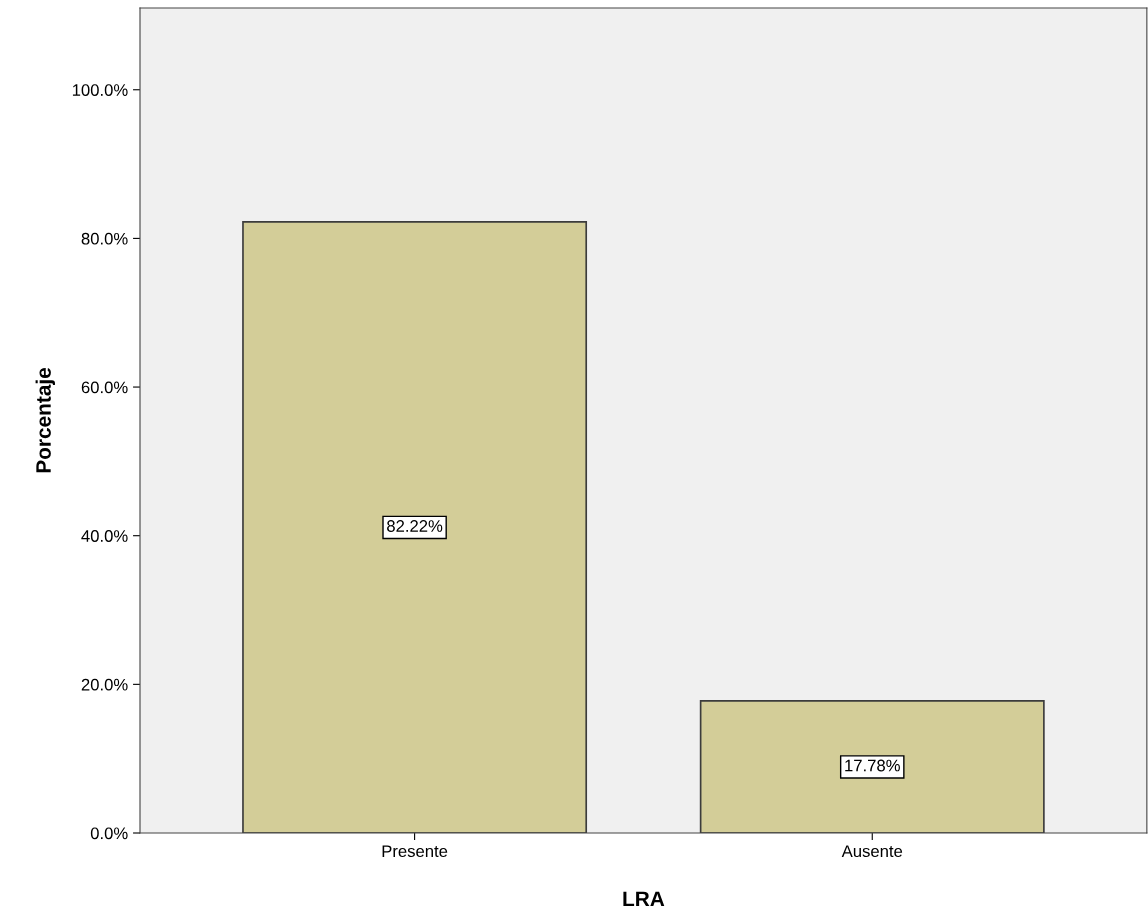  I want to click on y-axis-title: Porcentaje, so click(45, 420).